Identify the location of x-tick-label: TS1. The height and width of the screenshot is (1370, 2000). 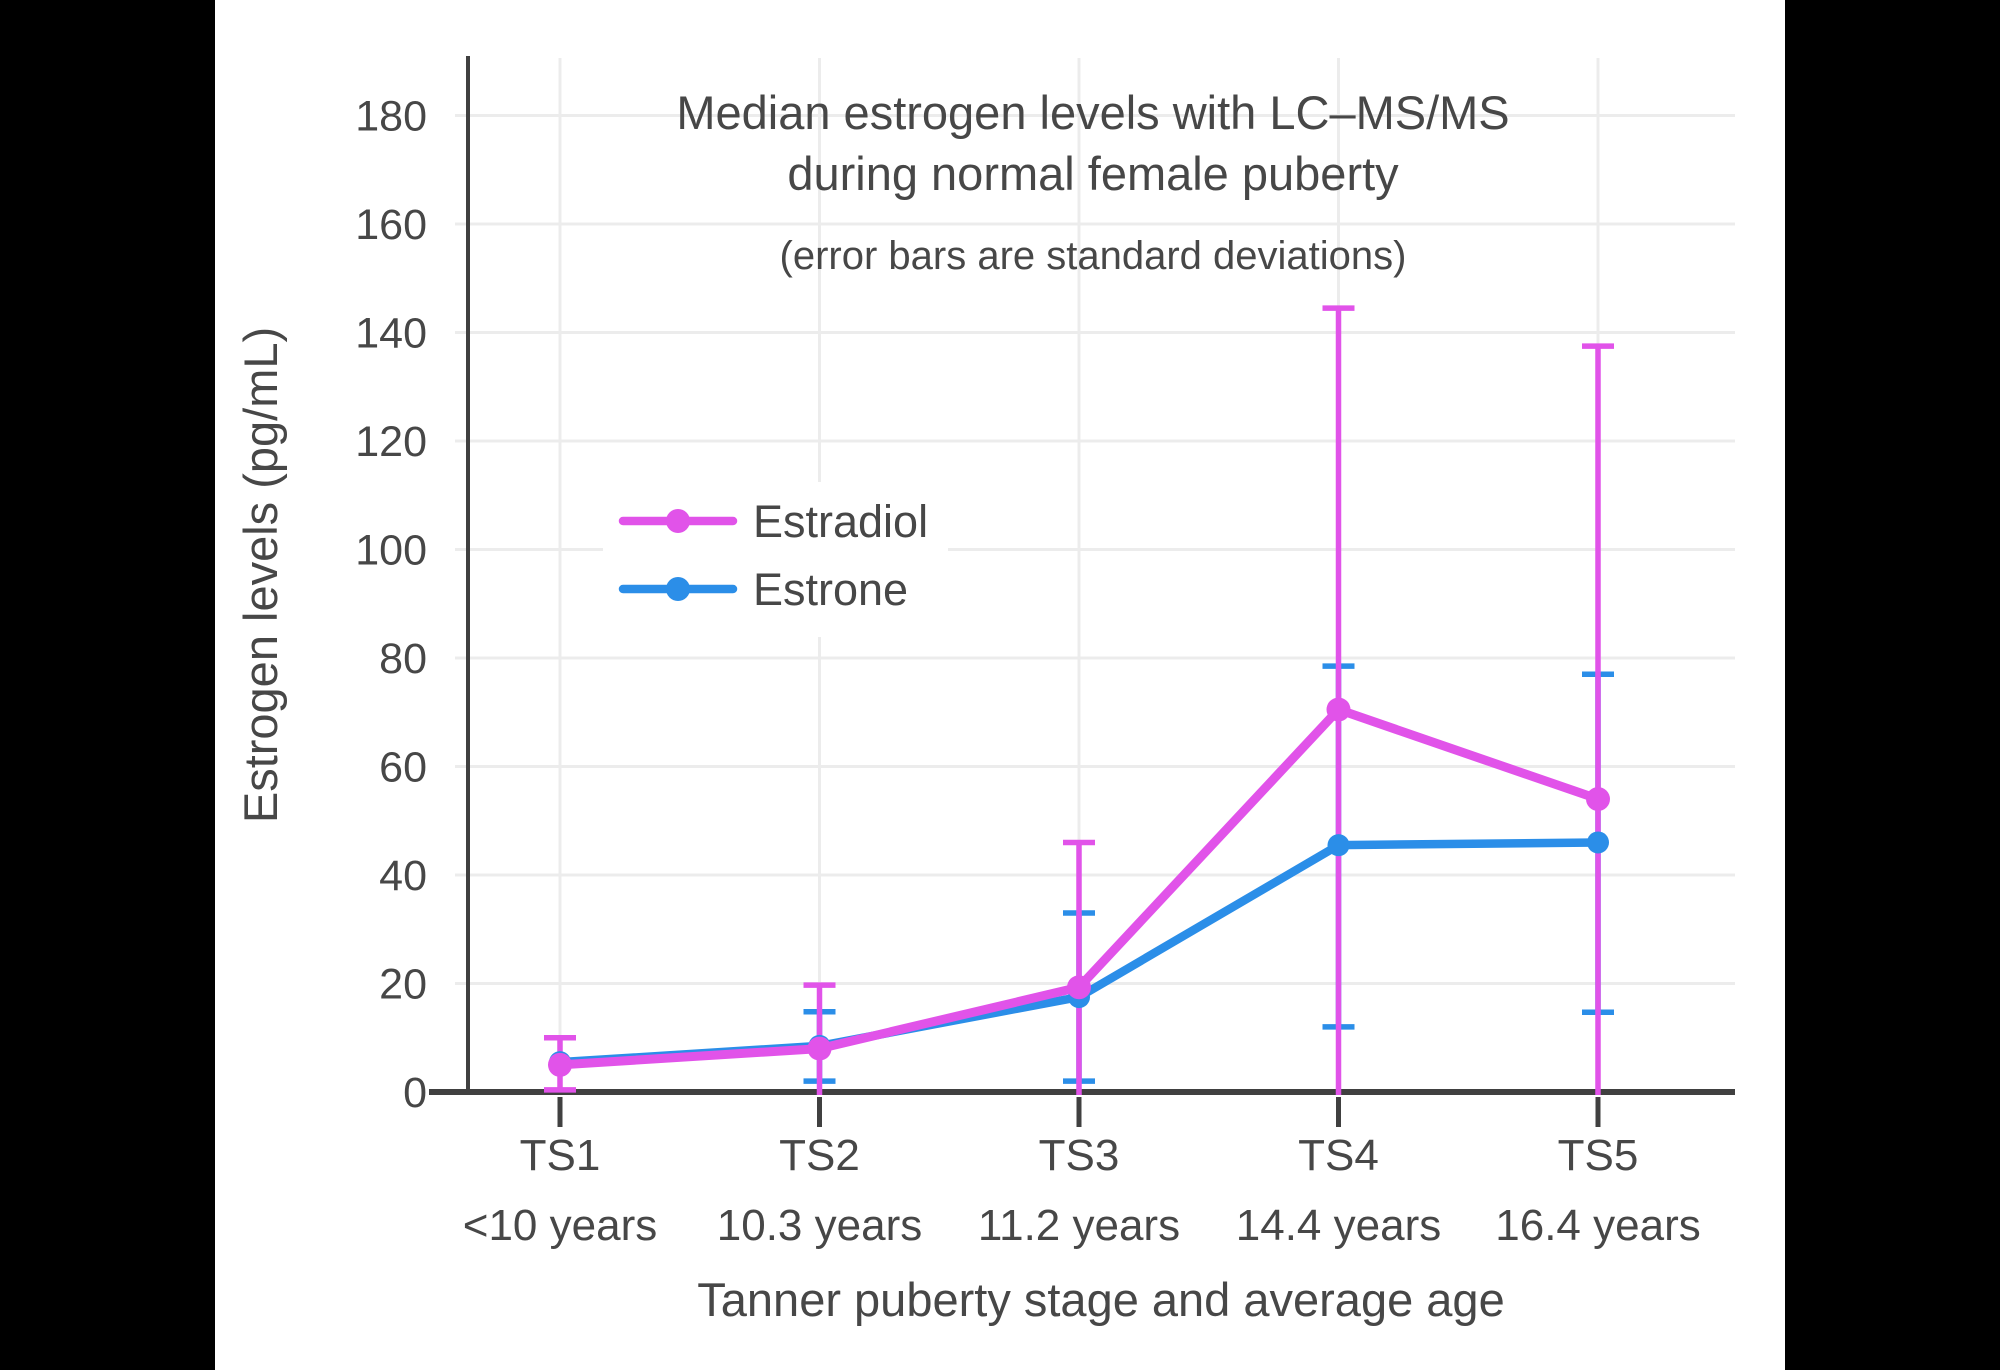
(560, 1155).